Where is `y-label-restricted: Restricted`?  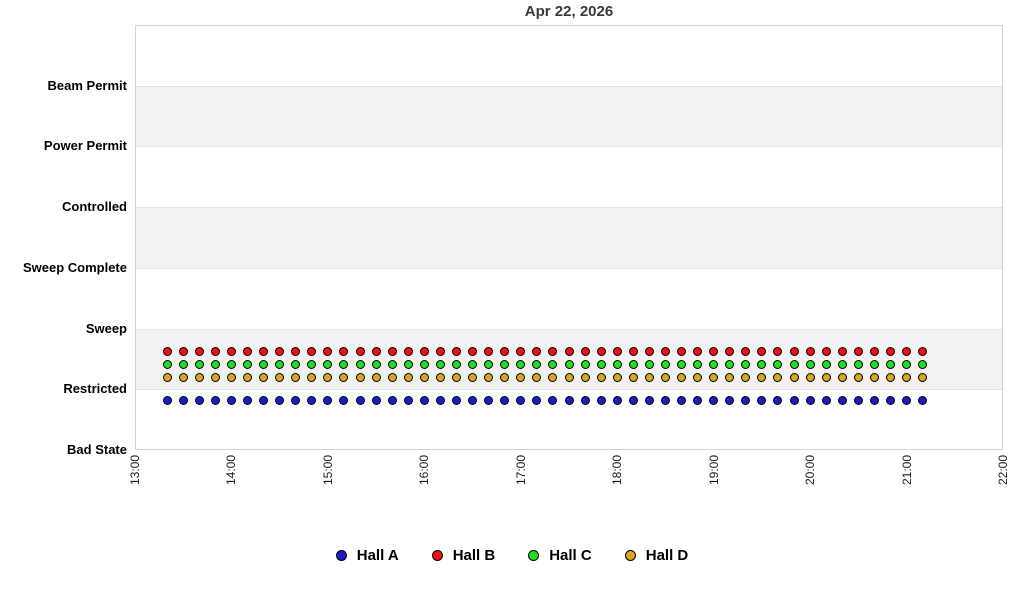 y-label-restricted: Restricted is located at coordinates (95, 389).